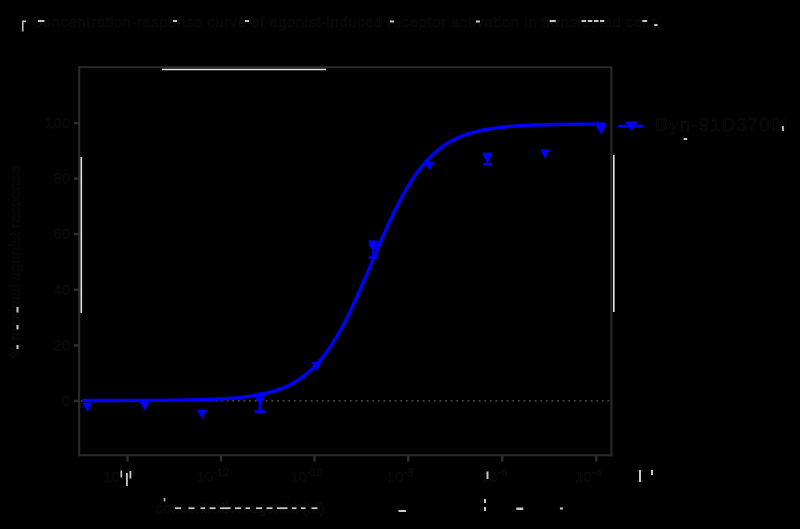  What do you see at coordinates (721, 125) in the screenshot?
I see `svg-text: Dyn-91D3700i` at bounding box center [721, 125].